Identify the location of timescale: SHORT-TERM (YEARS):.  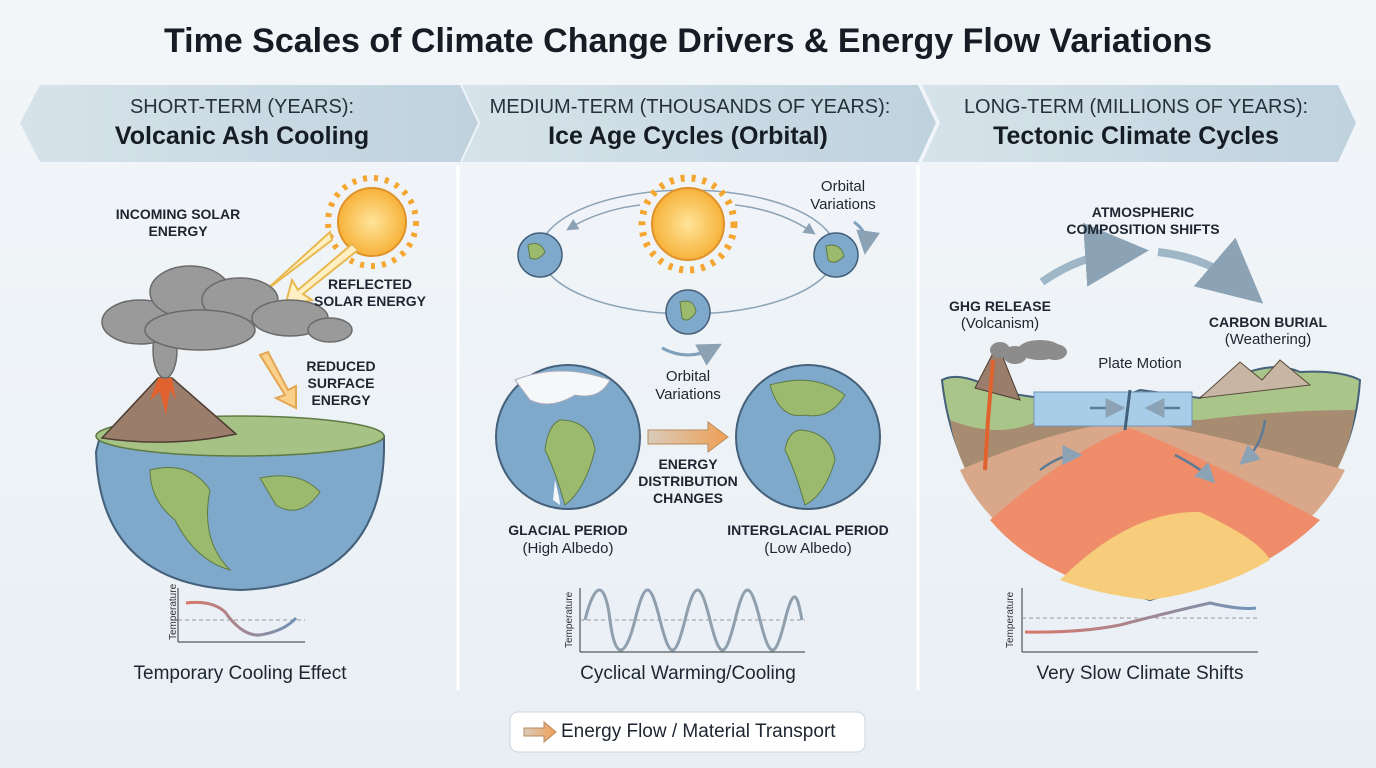
(242, 107).